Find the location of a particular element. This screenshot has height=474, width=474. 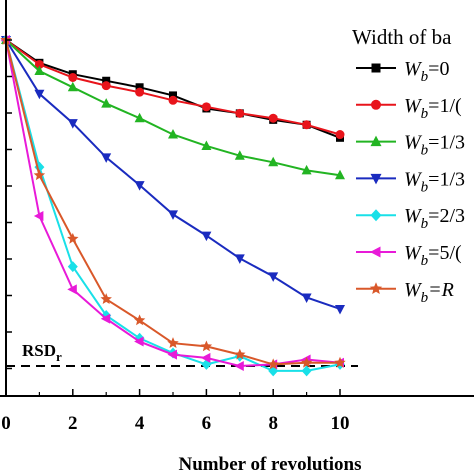

legend-item: Wb=R is located at coordinates (405, 292).